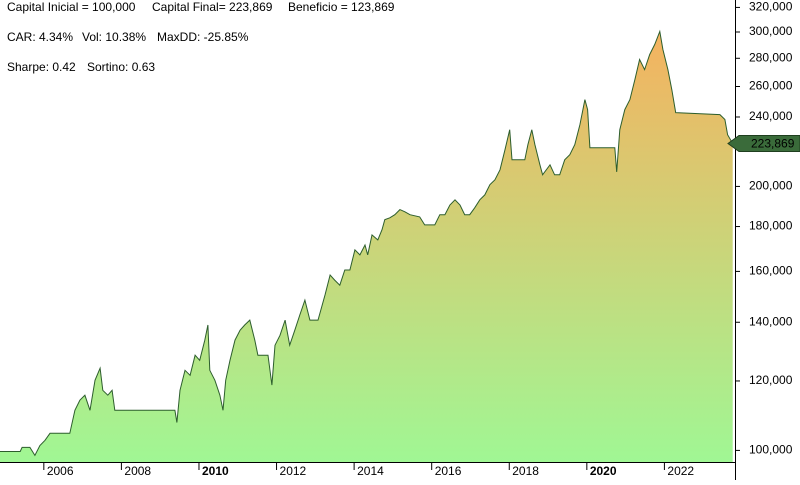 This screenshot has height=485, width=800. Describe the element at coordinates (680, 471) in the screenshot. I see `x-tick-label: 2022` at that location.